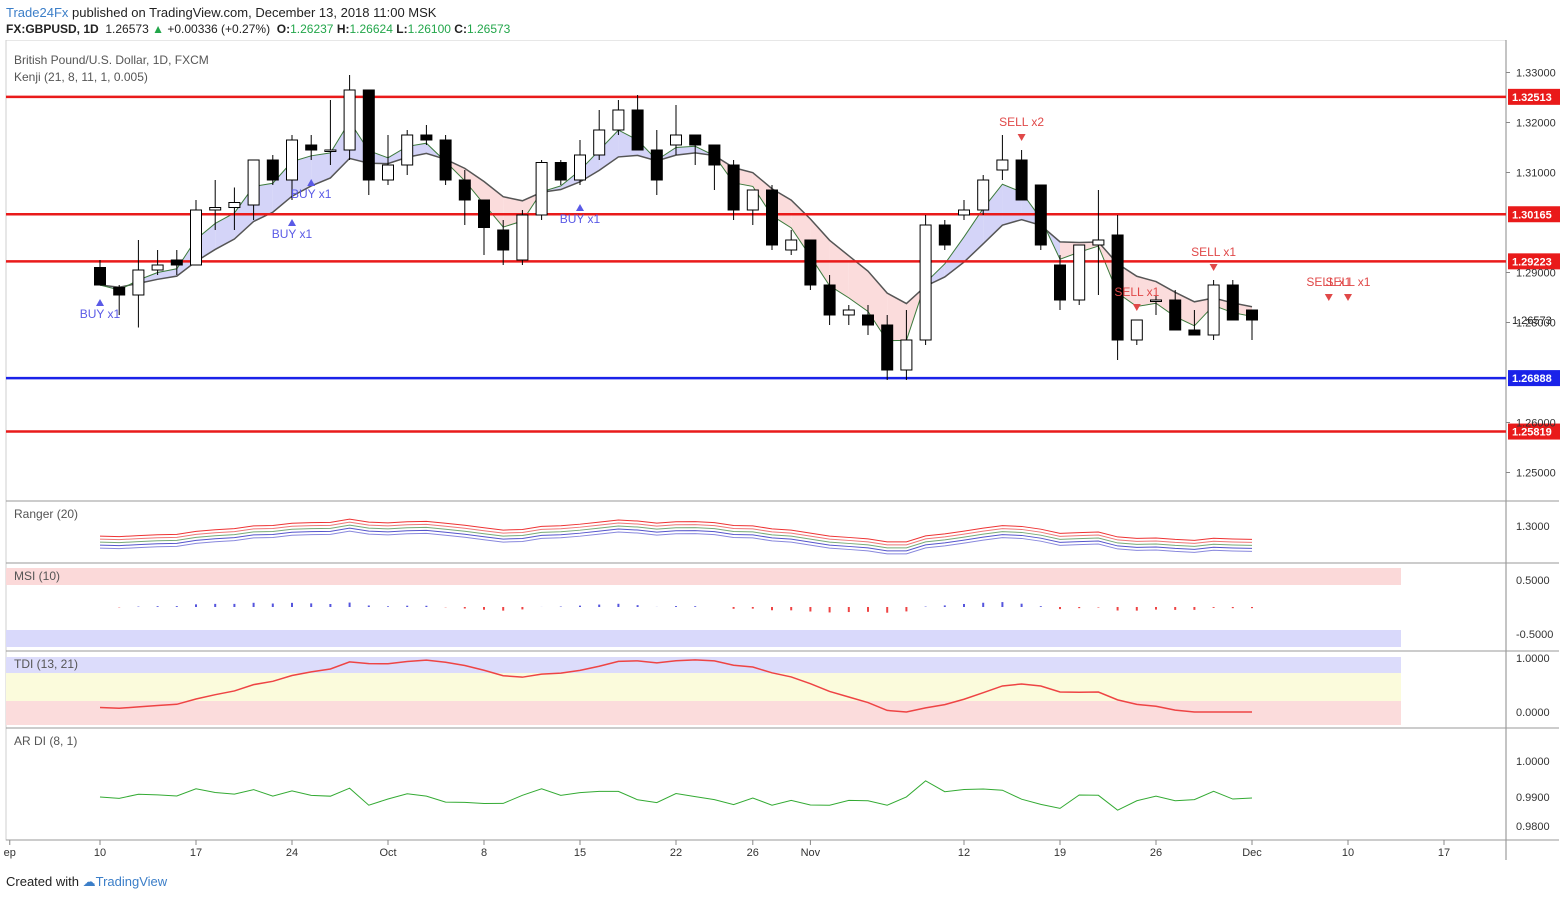  Describe the element at coordinates (37, 12) in the screenshot. I see `brand-link: Trade24Fx` at that location.